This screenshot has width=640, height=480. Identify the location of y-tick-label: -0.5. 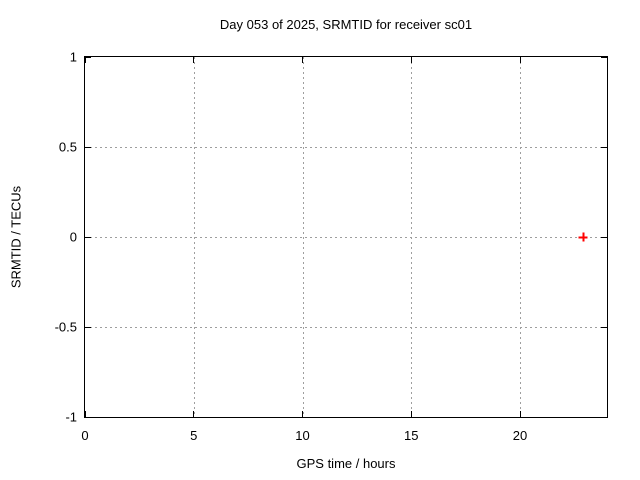
(65, 327).